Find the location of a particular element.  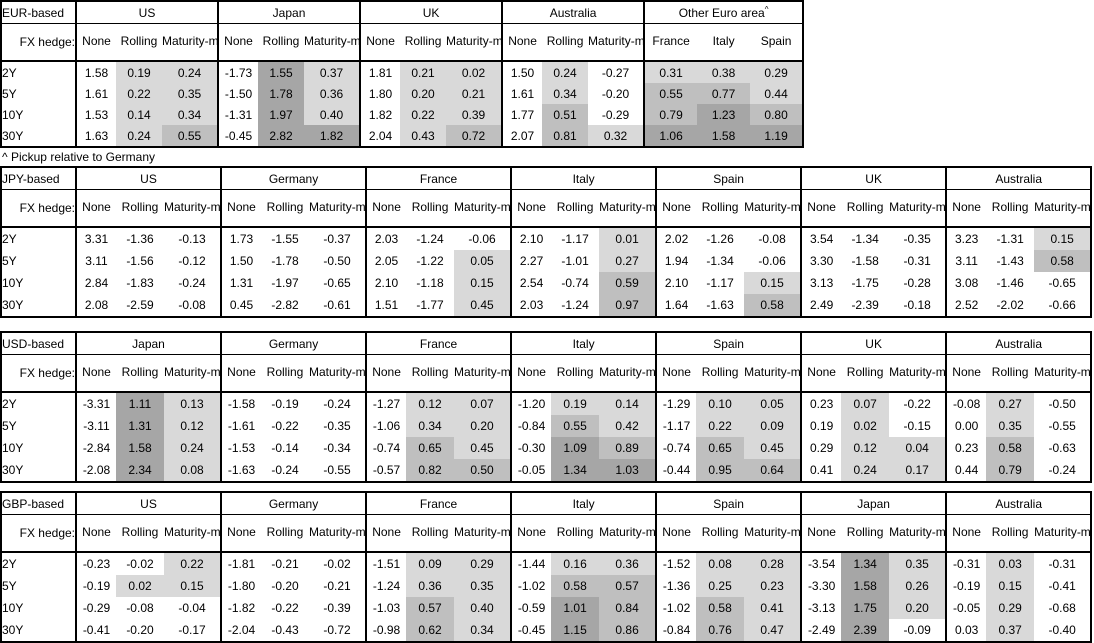

value-cell: 0.09 is located at coordinates (773, 426).